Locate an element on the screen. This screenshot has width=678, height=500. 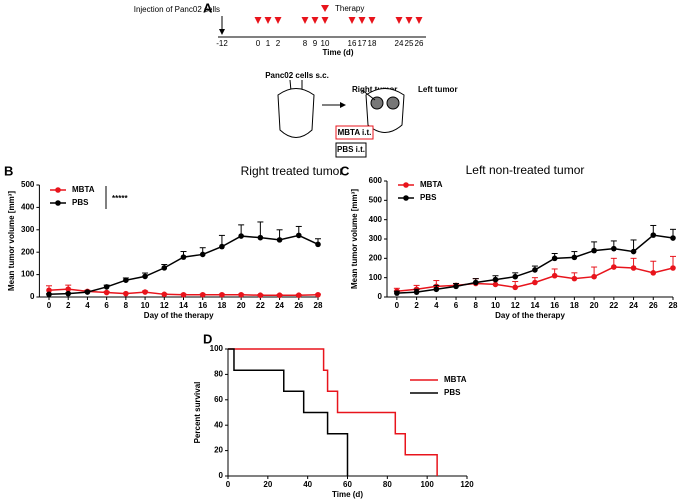
y-axis-label: Mean tumor volume [mm³] is located at coordinates (11, 241).